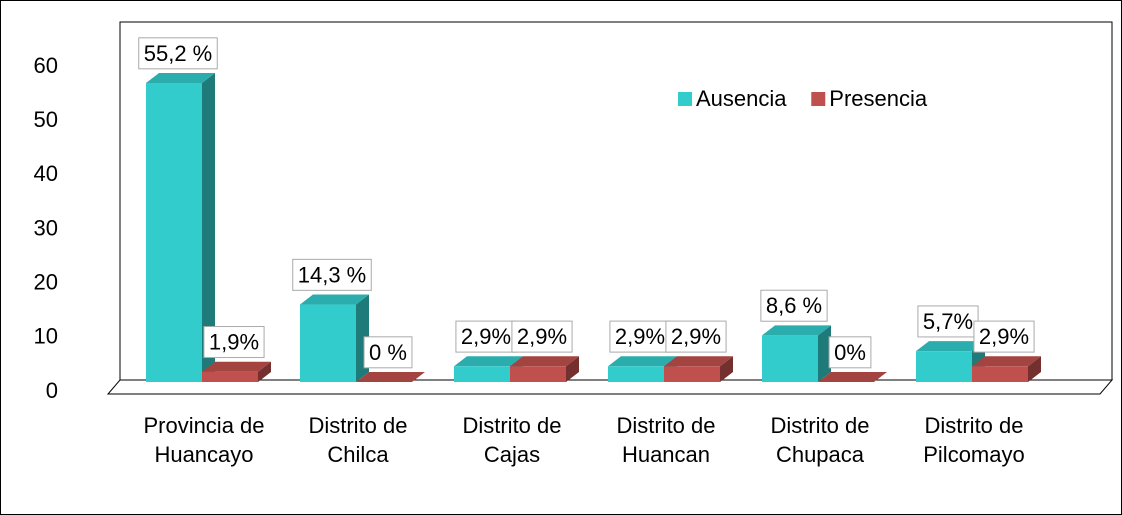  I want to click on y-tick-label: 40, so click(46, 173).